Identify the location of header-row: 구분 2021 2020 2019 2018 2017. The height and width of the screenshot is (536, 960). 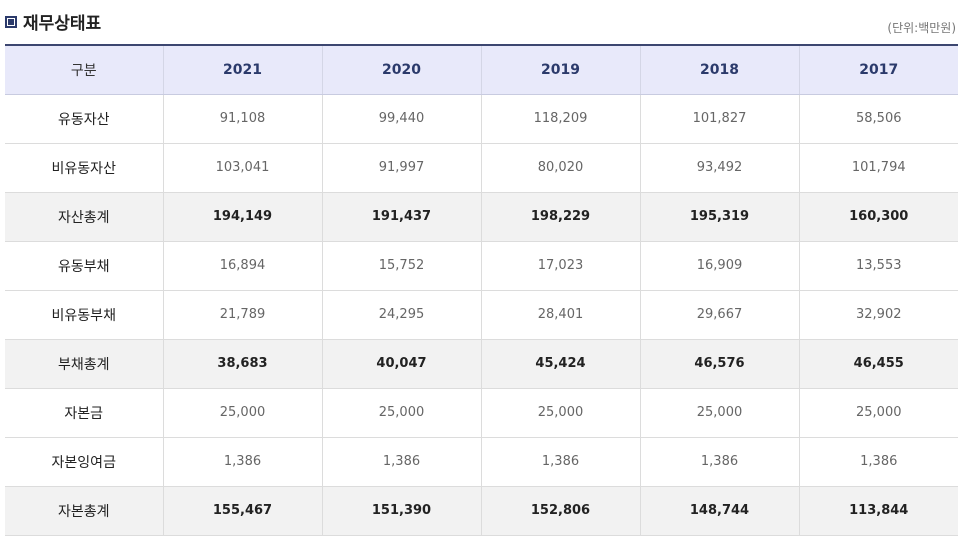
(481, 69).